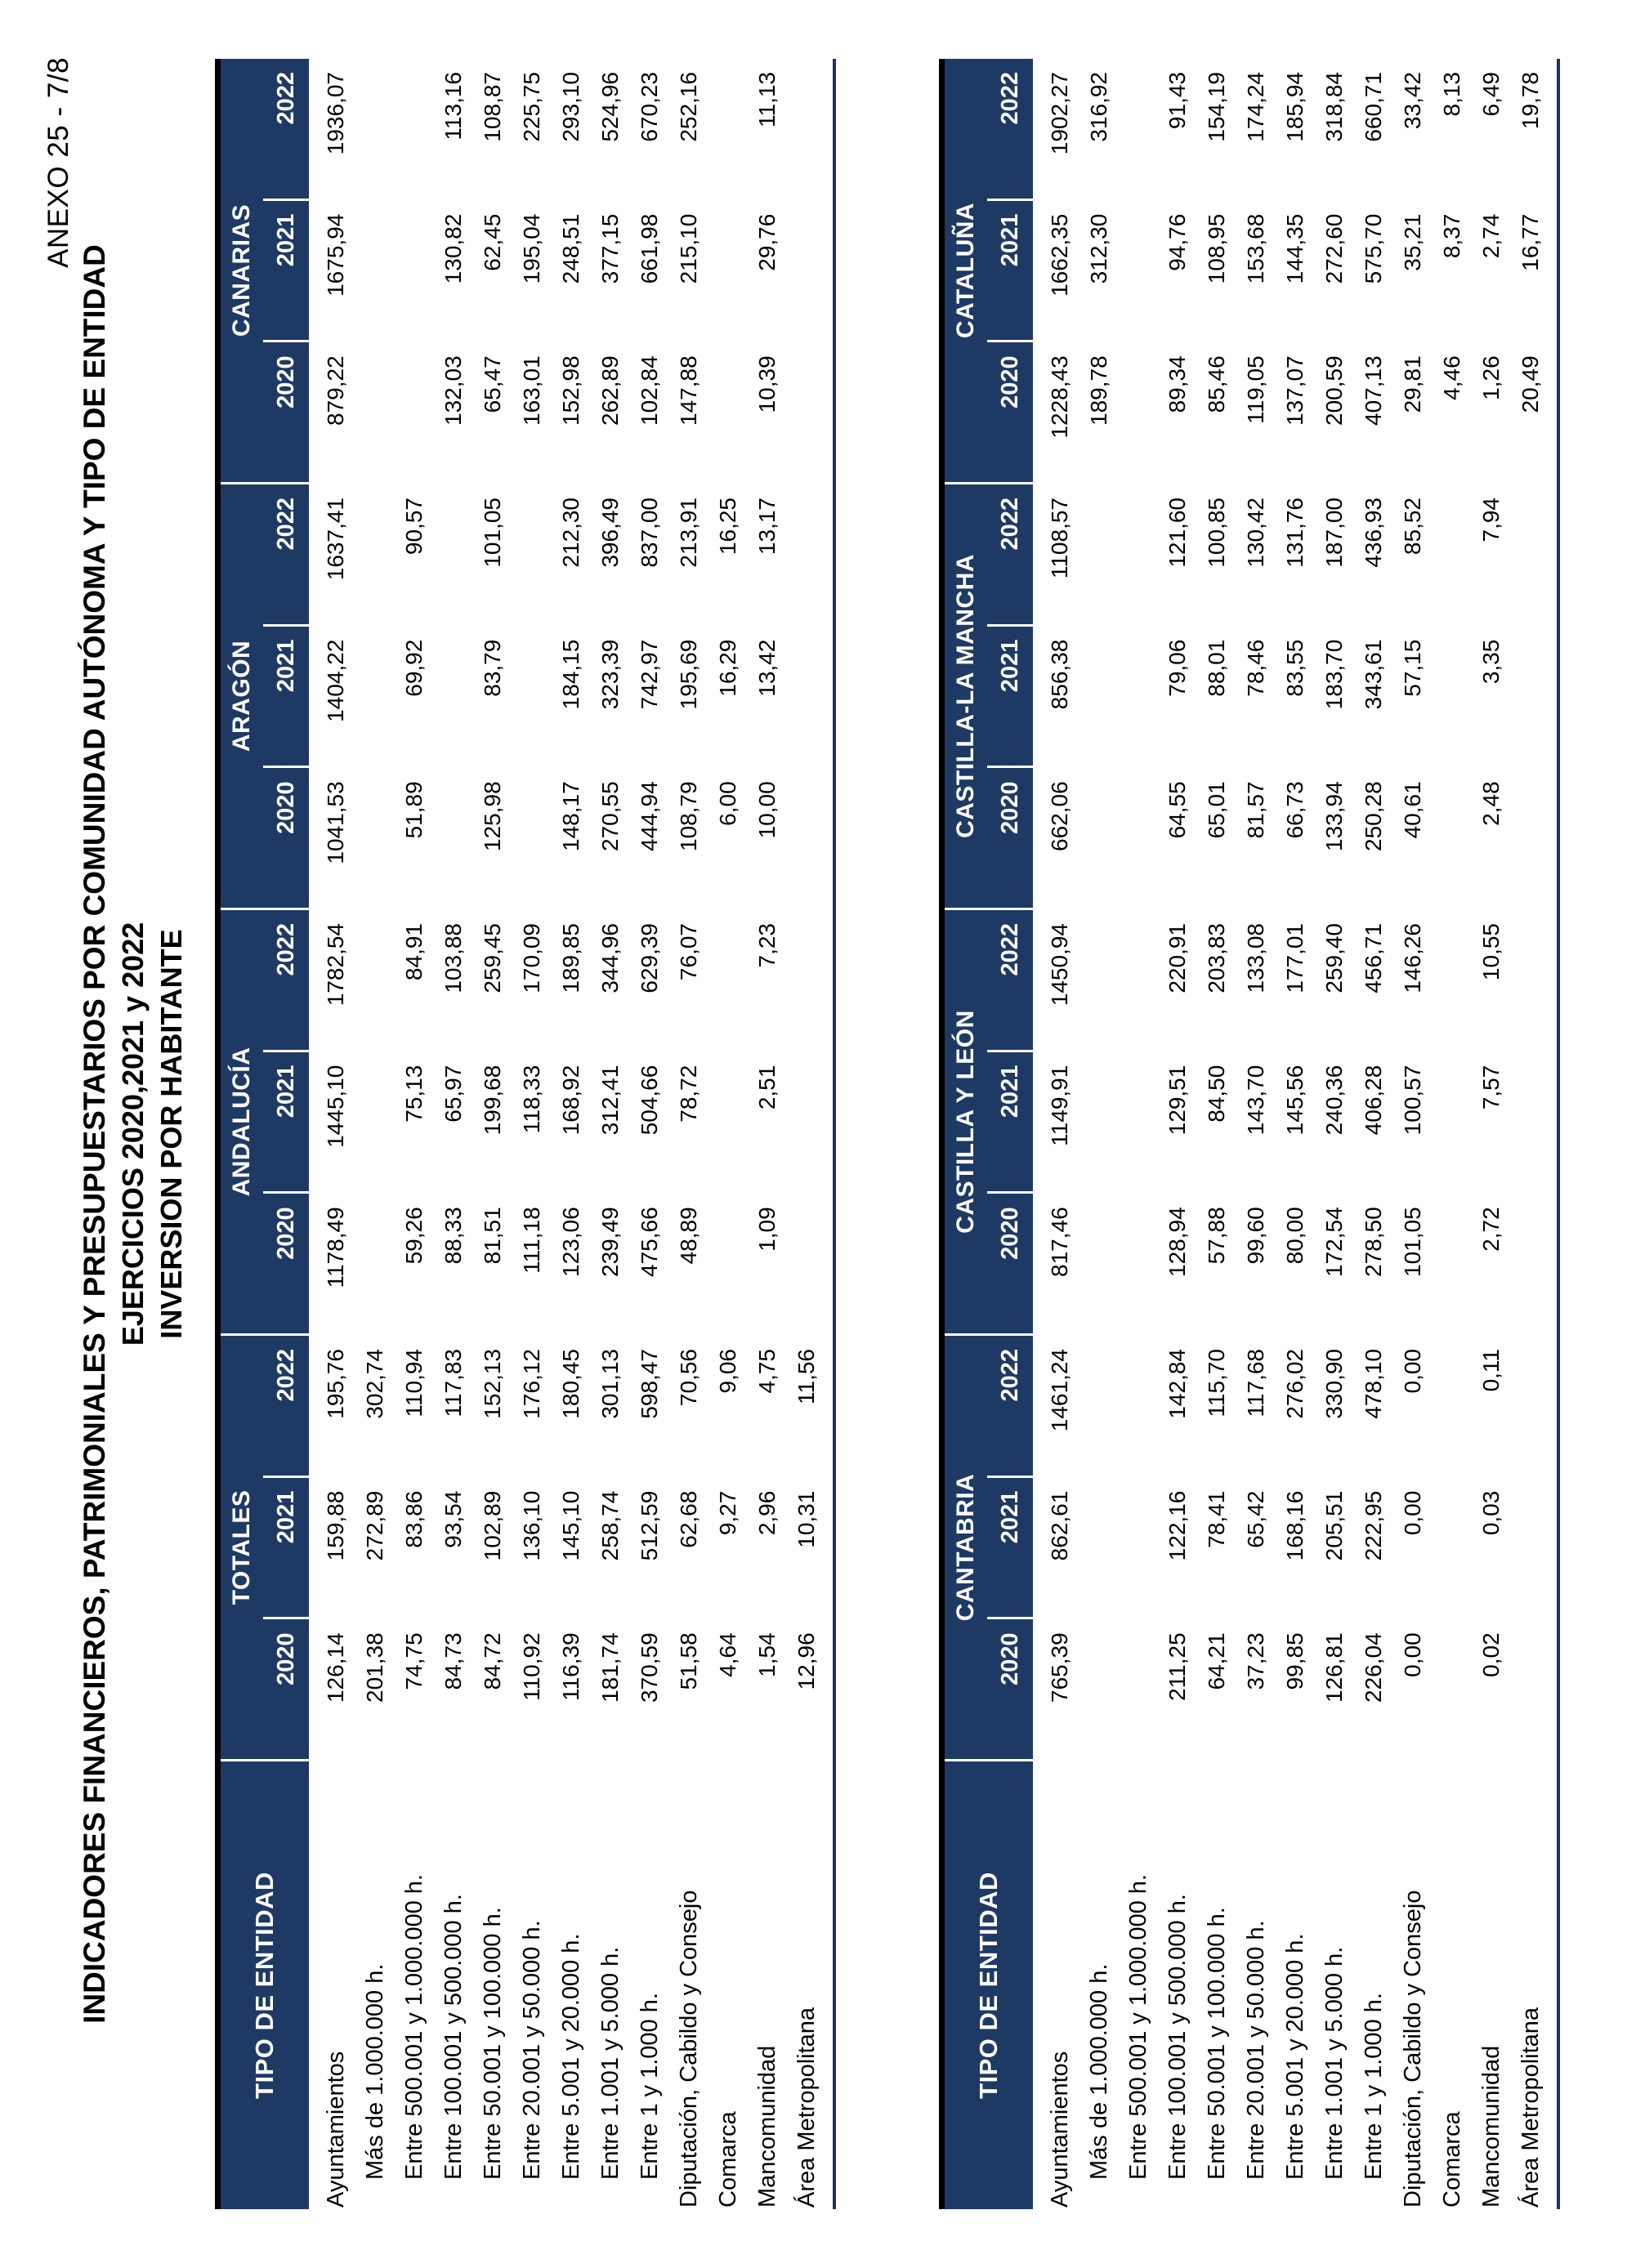  What do you see at coordinates (1010, 839) in the screenshot?
I see `year-header-cell: 2020` at bounding box center [1010, 839].